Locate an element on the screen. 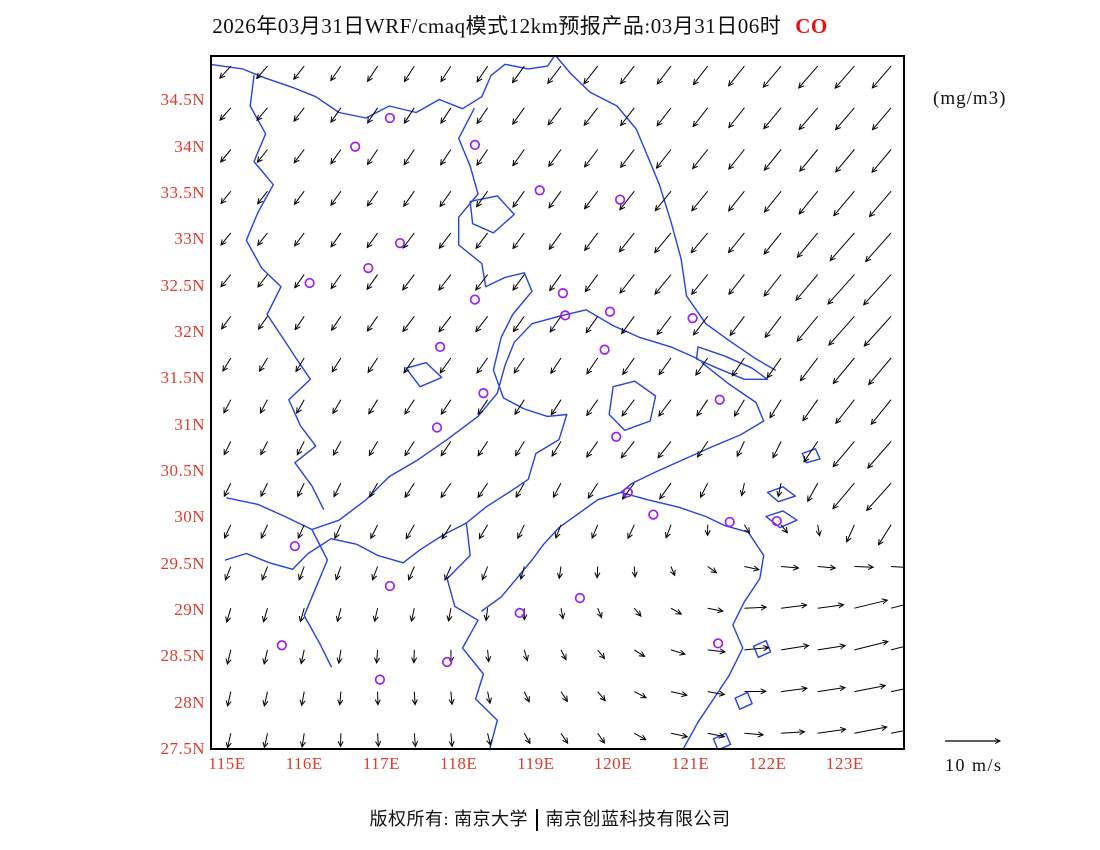 Image resolution: width=1100 pixels, height=850 pixels. x-tick-label: 122E is located at coordinates (767, 763).